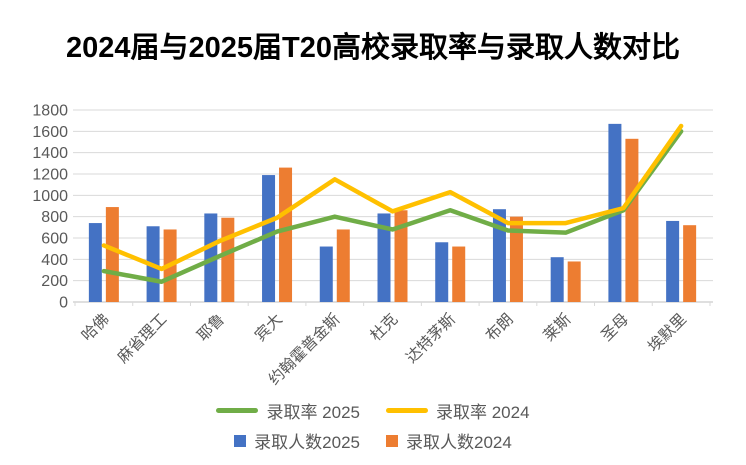 This screenshot has height=465, width=746. I want to click on y-tick-label: 1200, so click(50, 175).